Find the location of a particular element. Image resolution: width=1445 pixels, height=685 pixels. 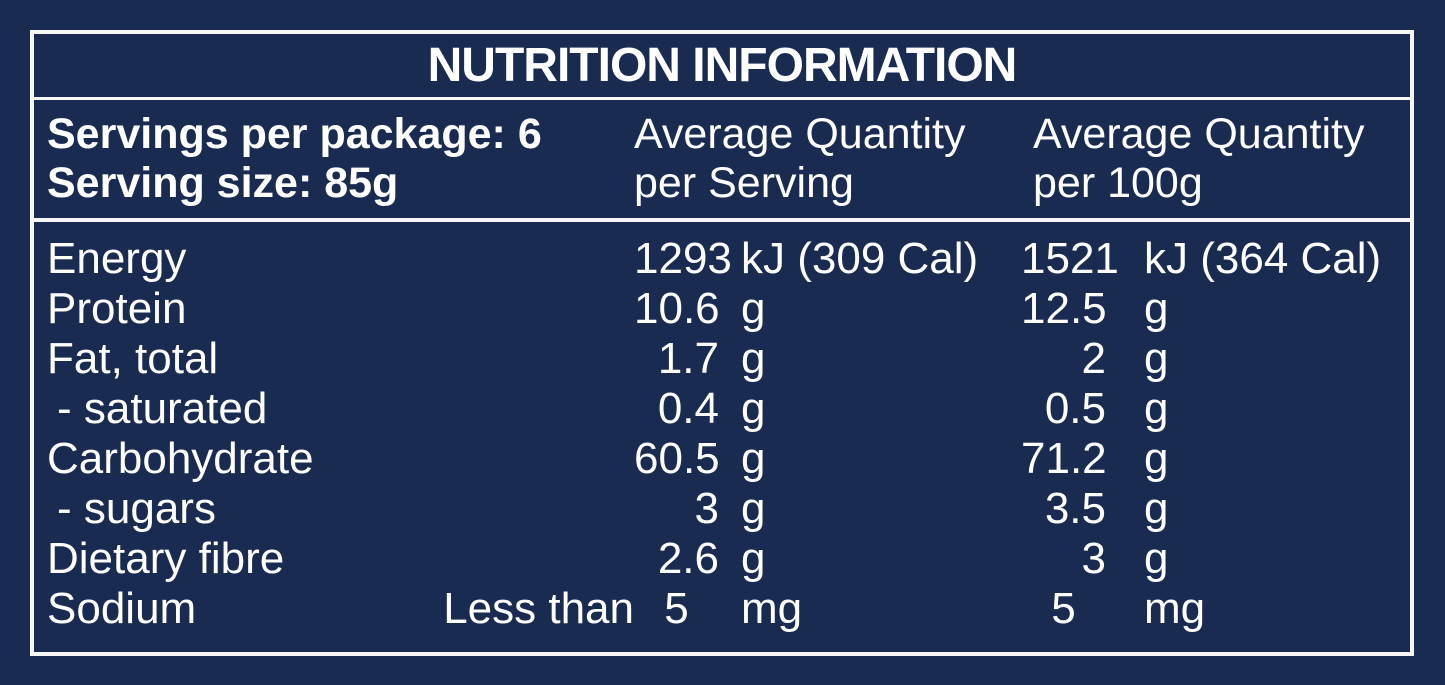

per-serving-value: 3 is located at coordinates (706, 508).